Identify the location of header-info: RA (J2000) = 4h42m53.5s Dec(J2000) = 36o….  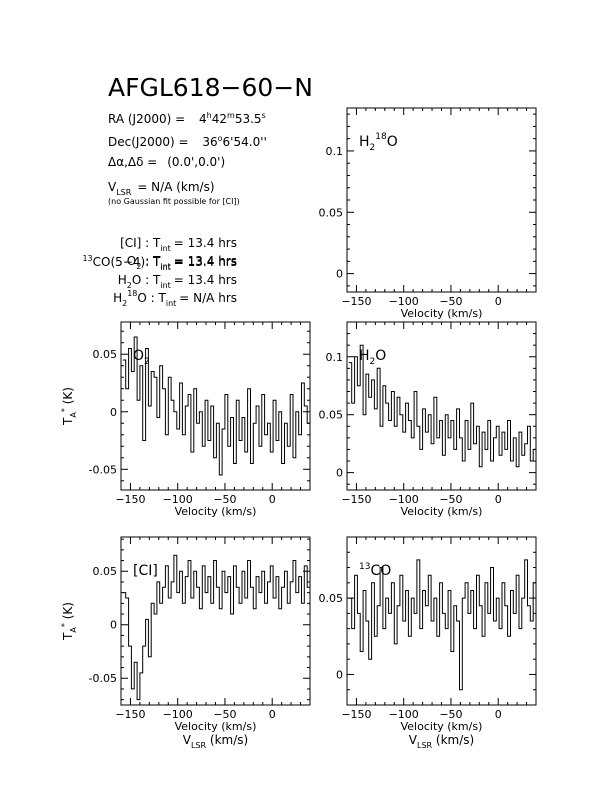
(174, 209).